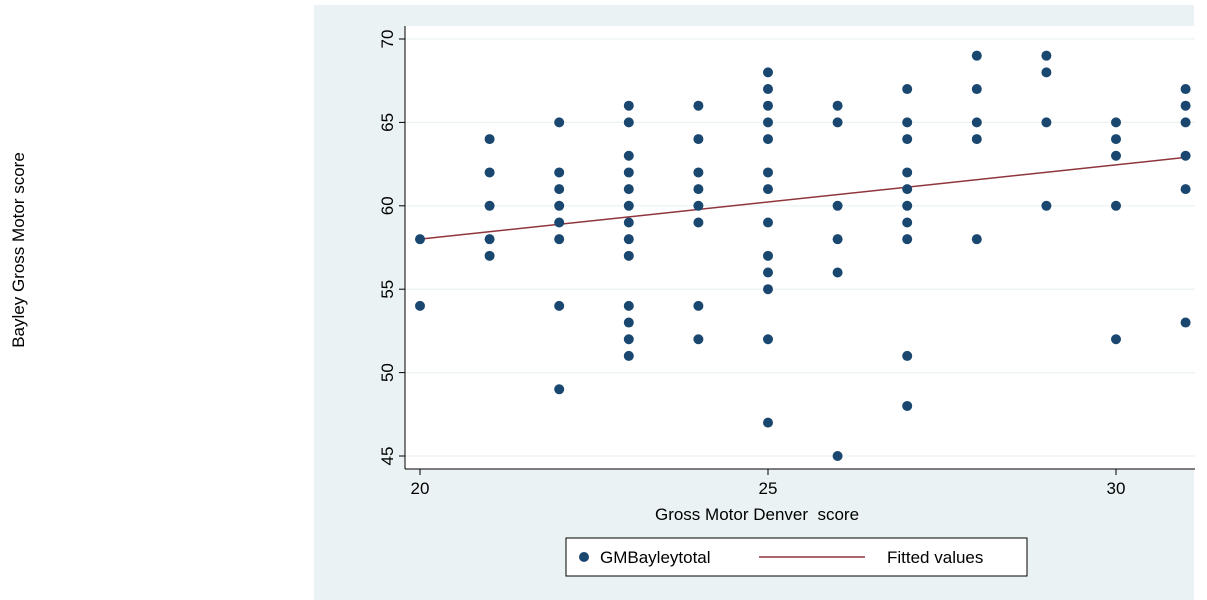 Image resolution: width=1207 pixels, height=600 pixels. What do you see at coordinates (1116, 488) in the screenshot?
I see `x-tick-label: 30` at bounding box center [1116, 488].